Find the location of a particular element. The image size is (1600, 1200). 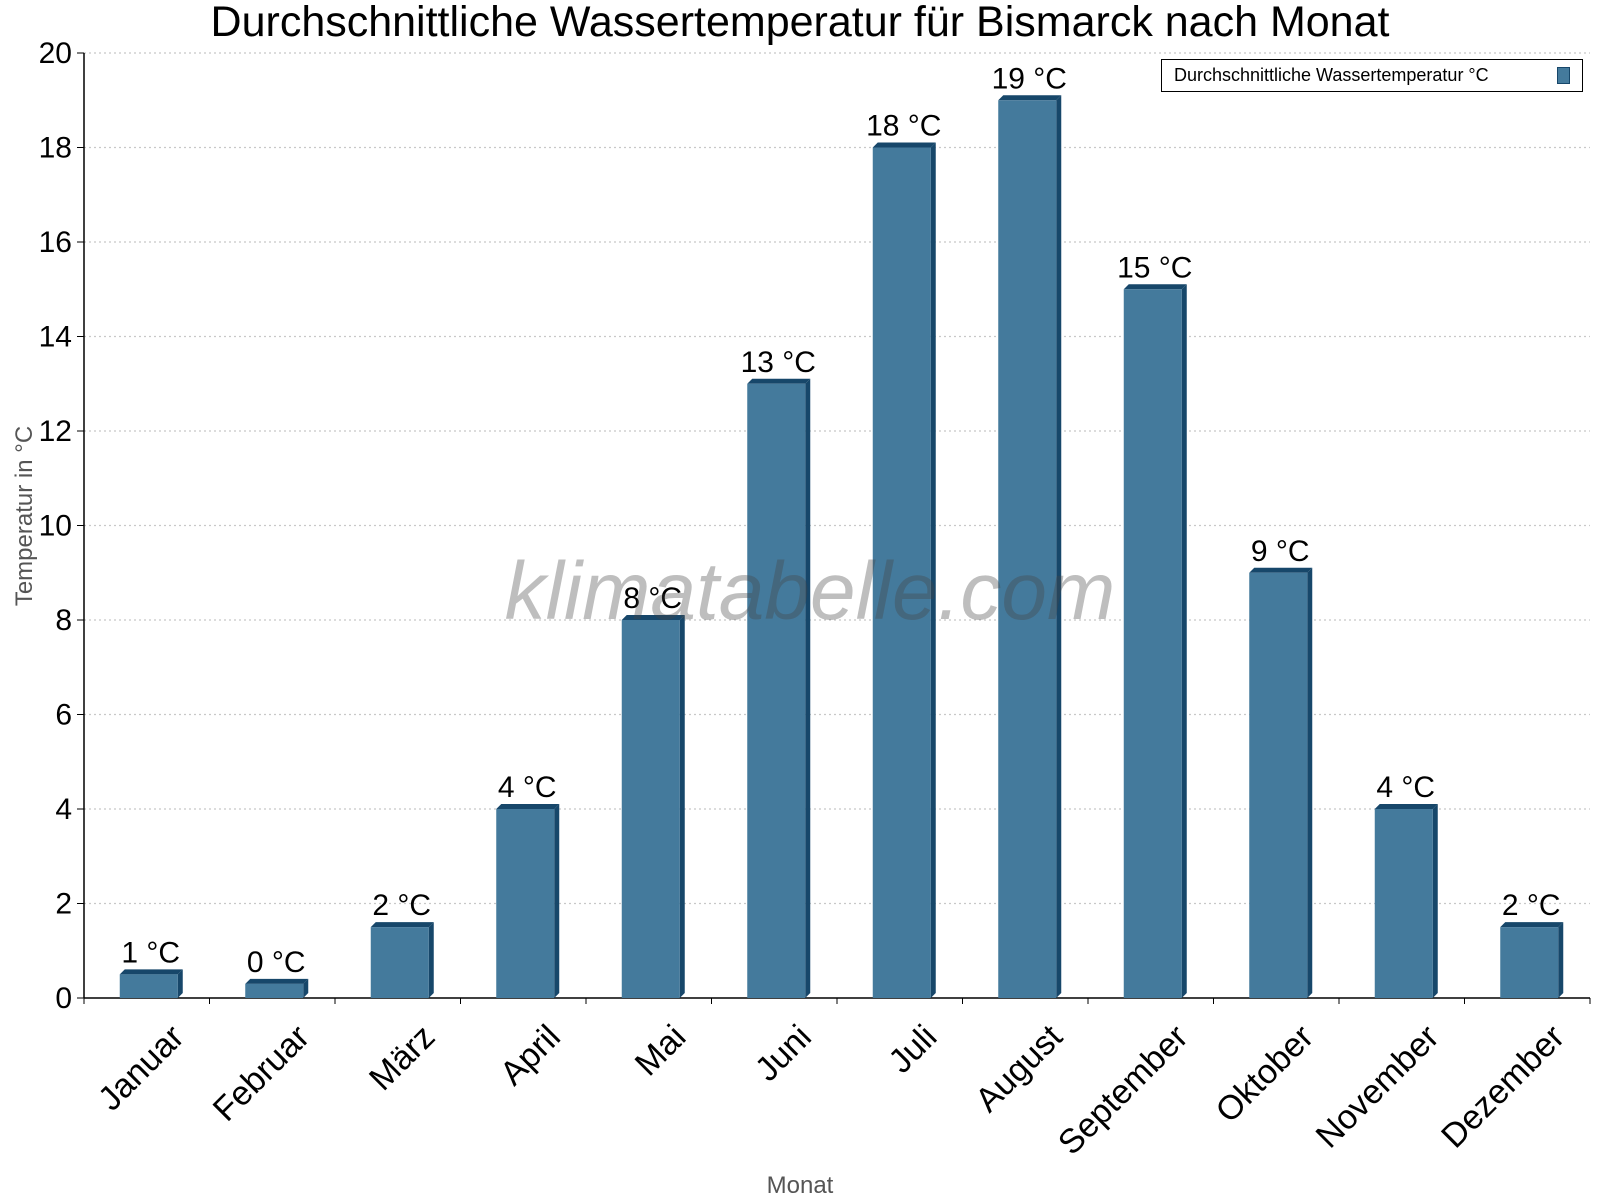

x-tick-label: Juni is located at coordinates (783, 1053).